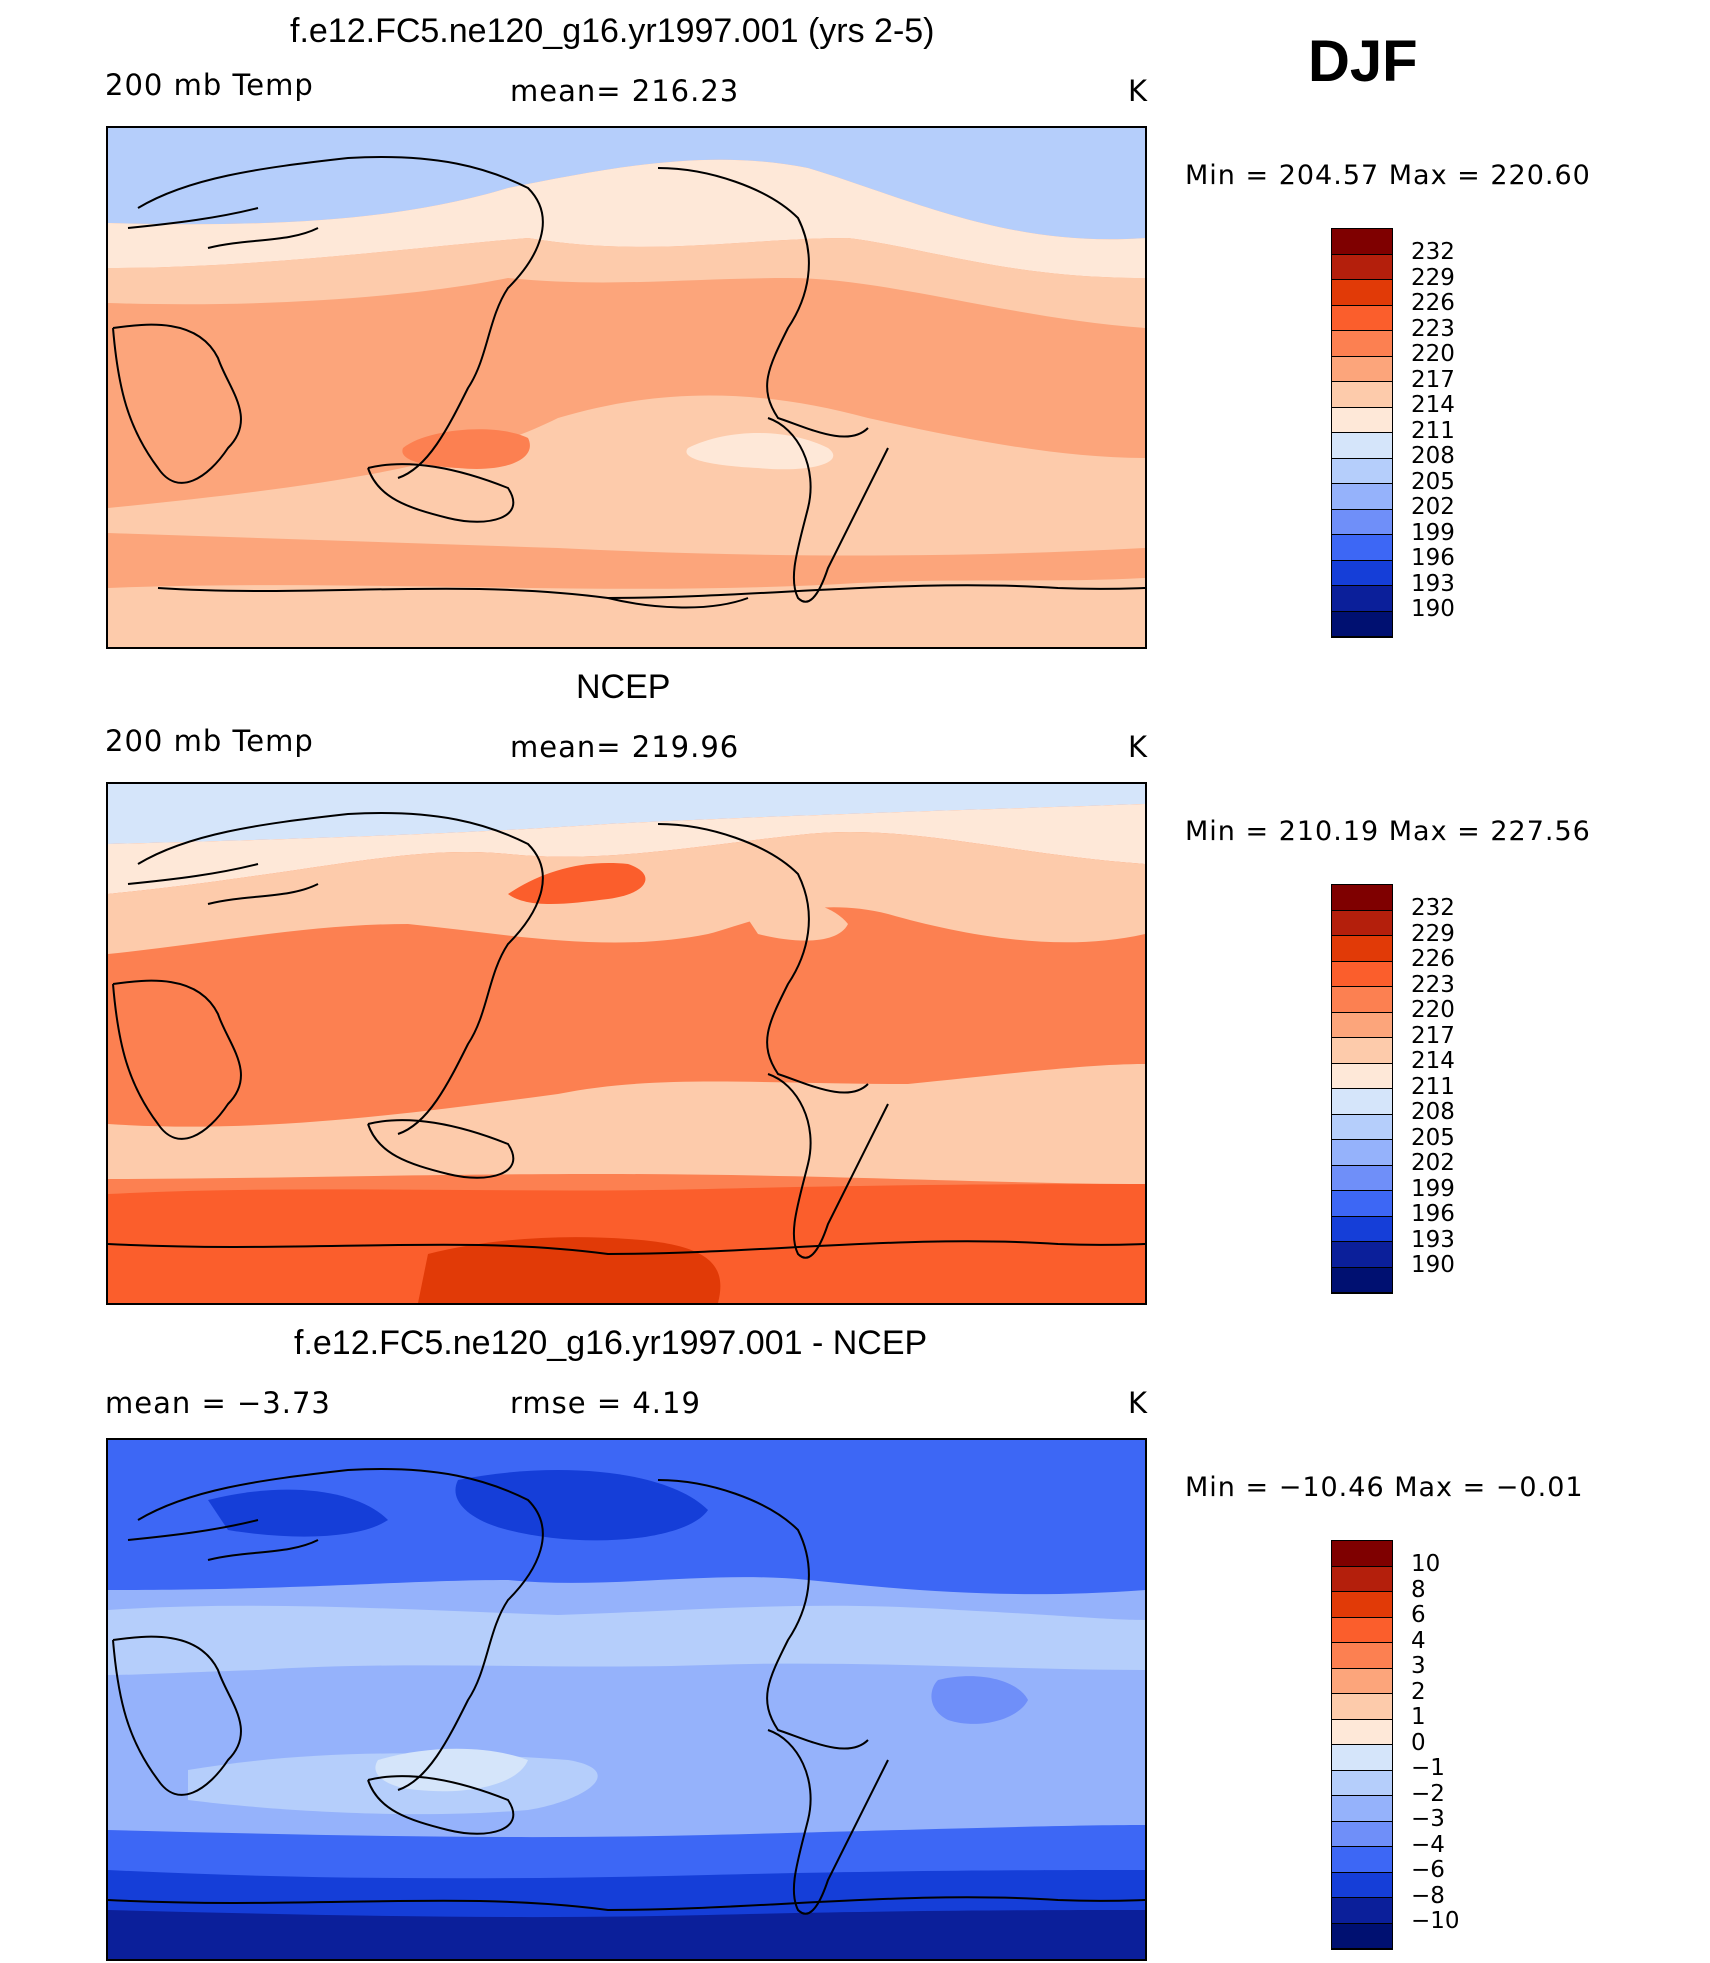 The width and height of the screenshot is (1710, 1963). Describe the element at coordinates (1418, 1666) in the screenshot. I see `colorbar-level-label: 3` at that location.